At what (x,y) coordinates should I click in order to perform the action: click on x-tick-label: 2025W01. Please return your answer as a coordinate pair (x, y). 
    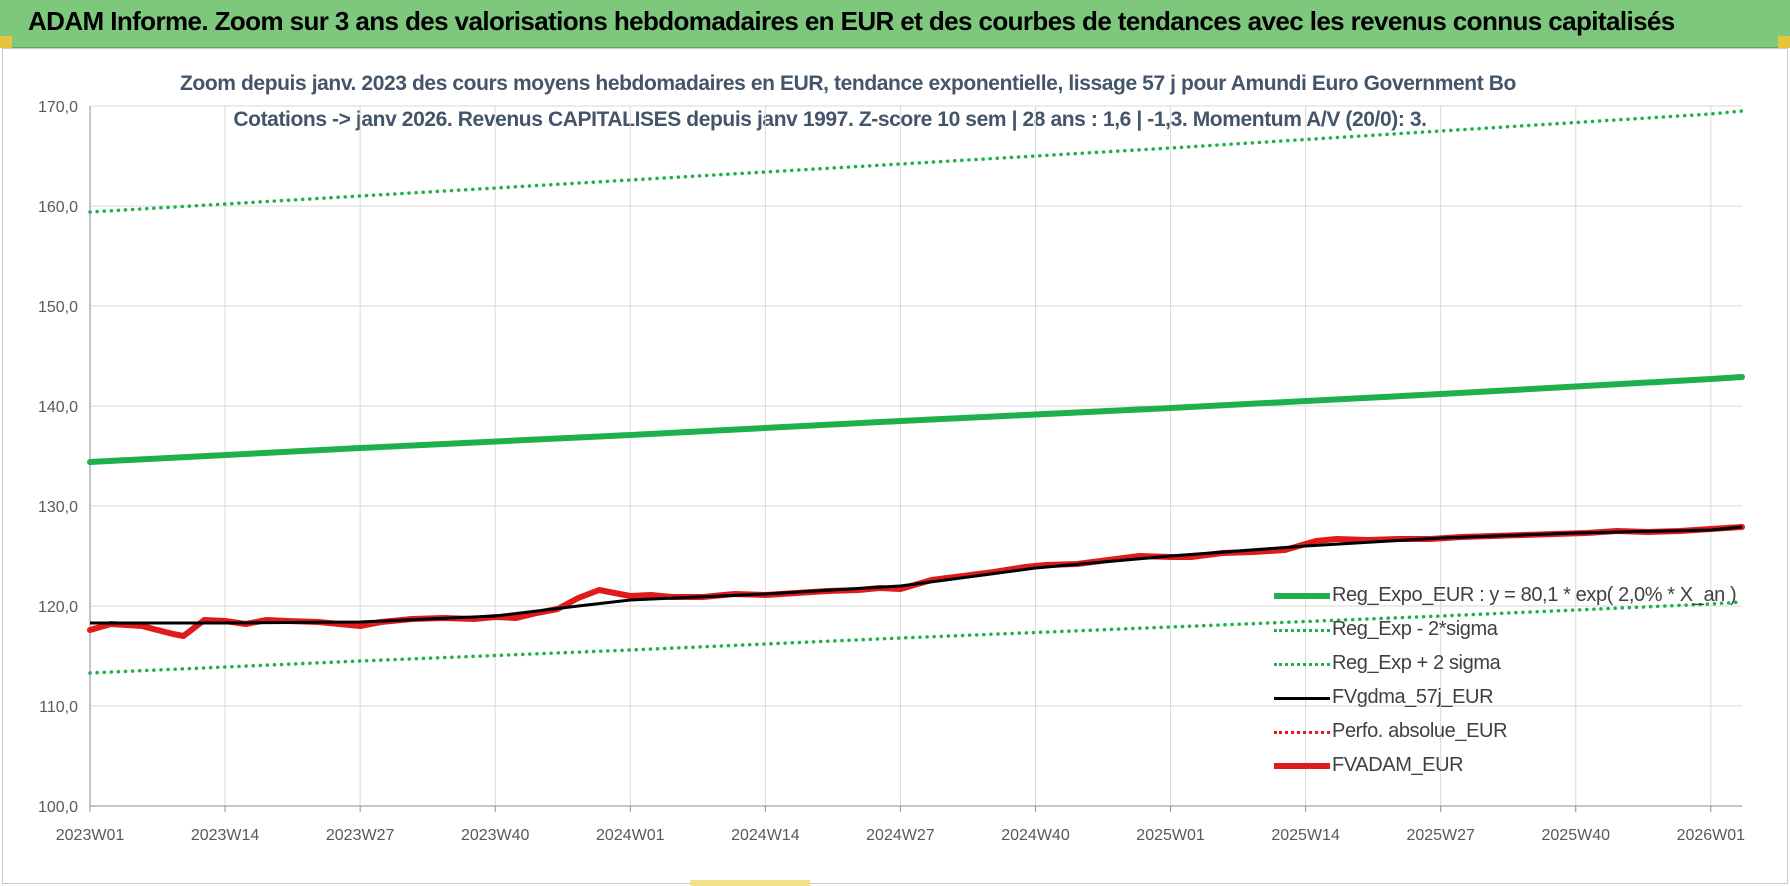
    Looking at the image, I should click on (1170, 835).